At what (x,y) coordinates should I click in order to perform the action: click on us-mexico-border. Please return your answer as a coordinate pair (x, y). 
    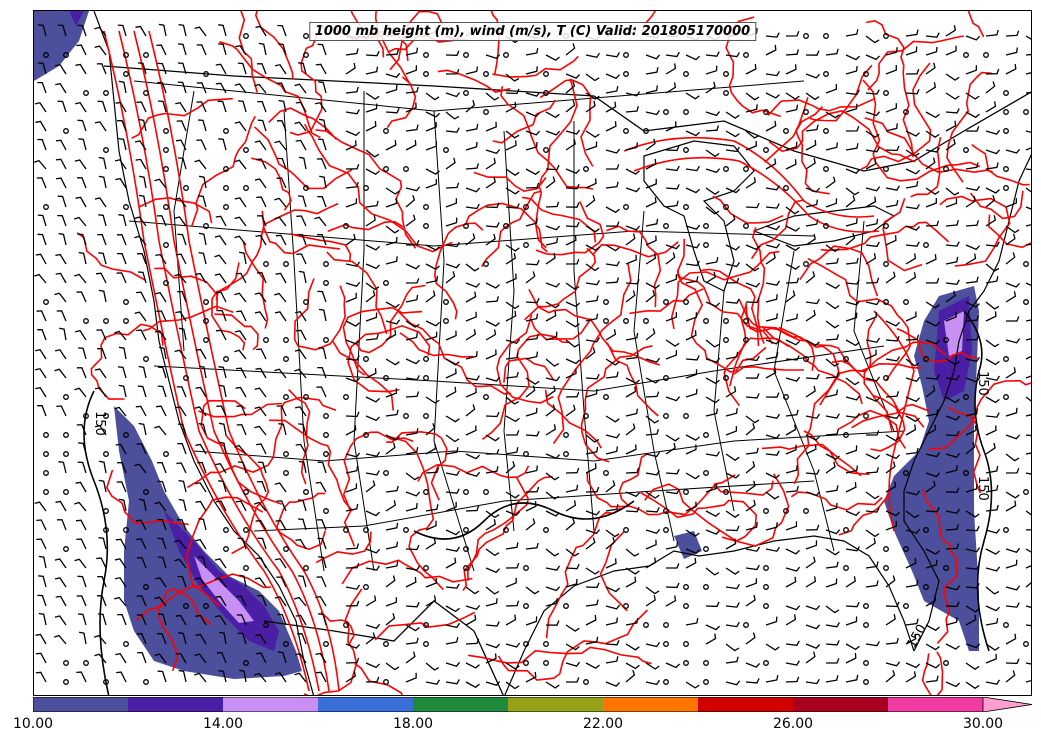
    Looking at the image, I should click on (383, 647).